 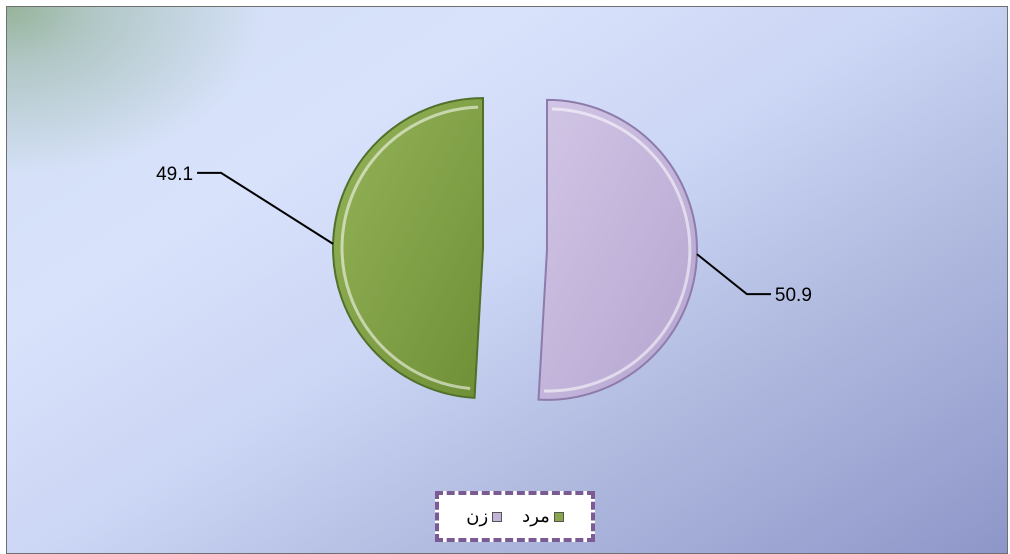 What do you see at coordinates (497, 516) in the screenshot?
I see `legend-swatch-zan` at bounding box center [497, 516].